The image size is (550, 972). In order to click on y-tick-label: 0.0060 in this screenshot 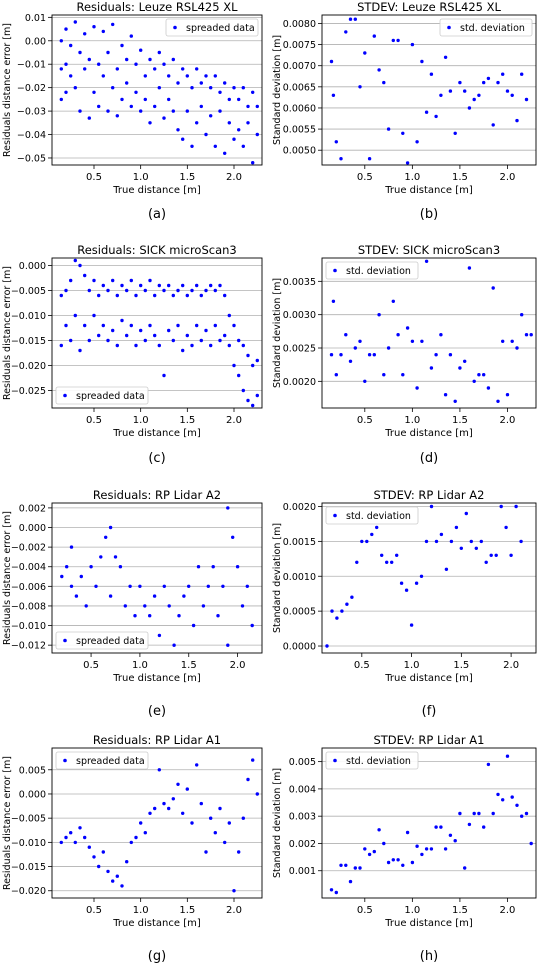, I will do `click(299, 108)`.